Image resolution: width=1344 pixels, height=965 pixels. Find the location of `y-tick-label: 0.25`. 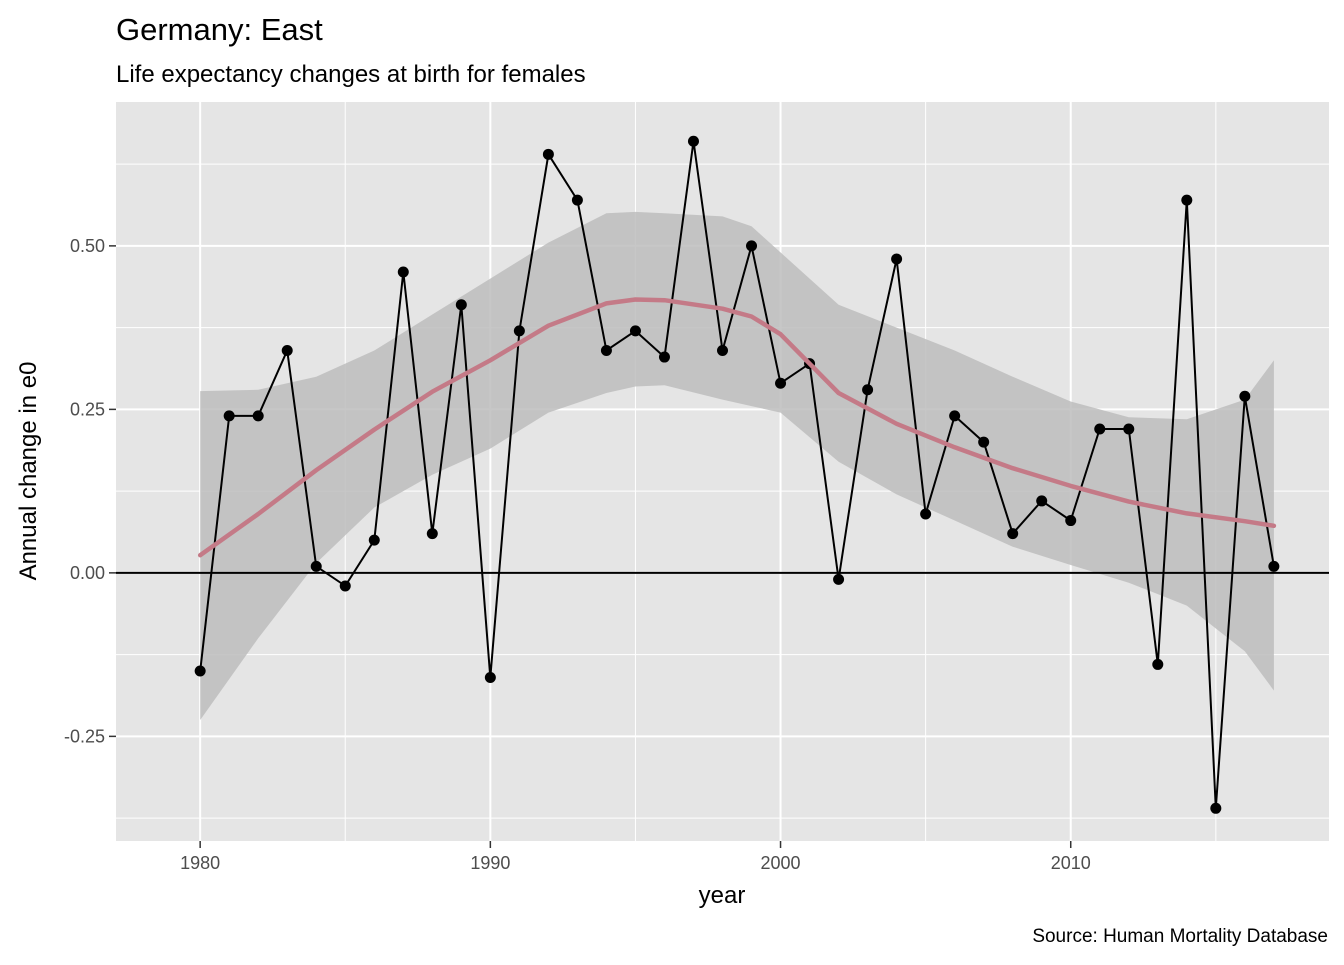

y-tick-label: 0.25 is located at coordinates (87, 409).